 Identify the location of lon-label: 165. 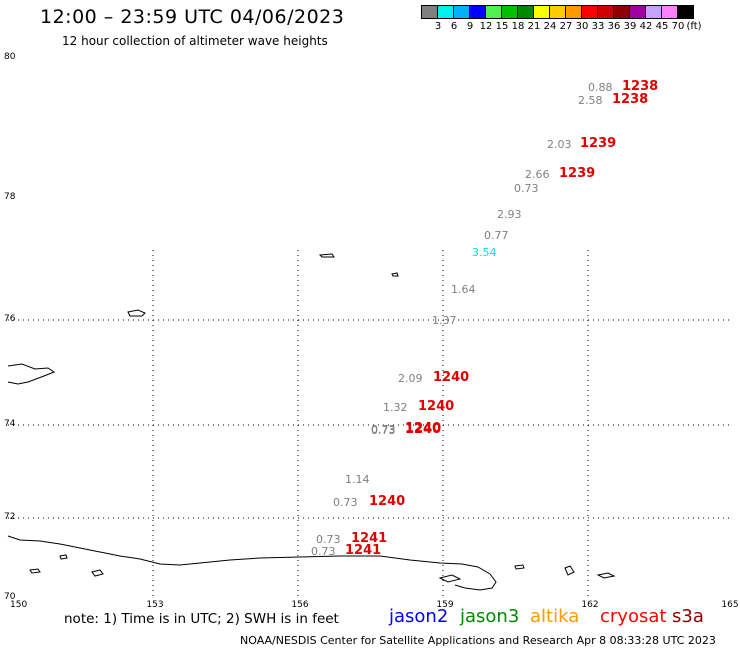
(730, 605).